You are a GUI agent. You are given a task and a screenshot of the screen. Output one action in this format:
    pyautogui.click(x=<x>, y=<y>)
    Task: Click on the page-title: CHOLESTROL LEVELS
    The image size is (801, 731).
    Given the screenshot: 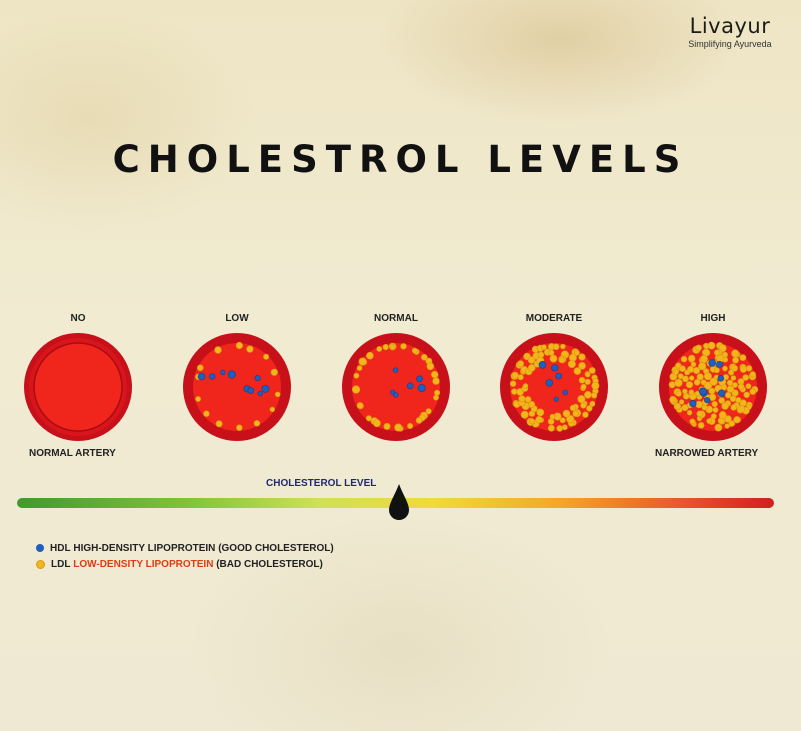 What is the action you would take?
    pyautogui.click(x=400, y=159)
    